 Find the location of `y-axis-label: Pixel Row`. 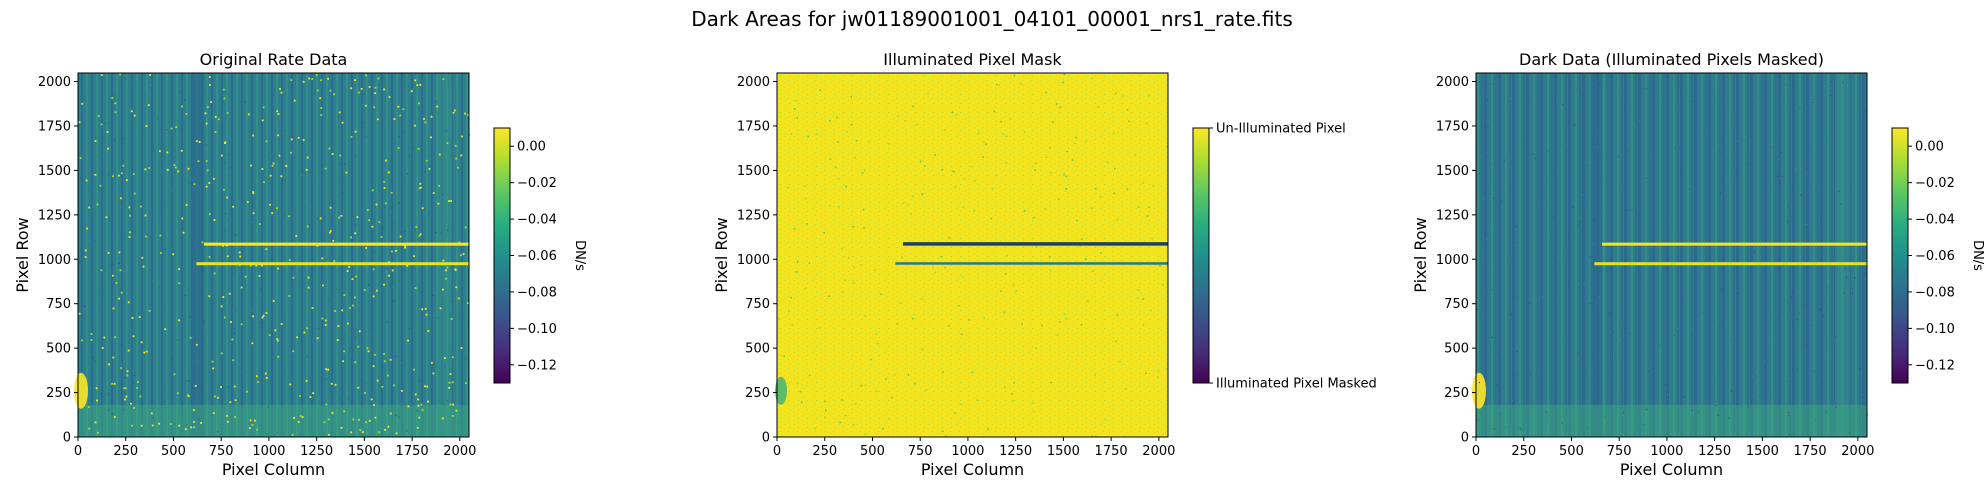

y-axis-label: Pixel Row is located at coordinates (1420, 254).